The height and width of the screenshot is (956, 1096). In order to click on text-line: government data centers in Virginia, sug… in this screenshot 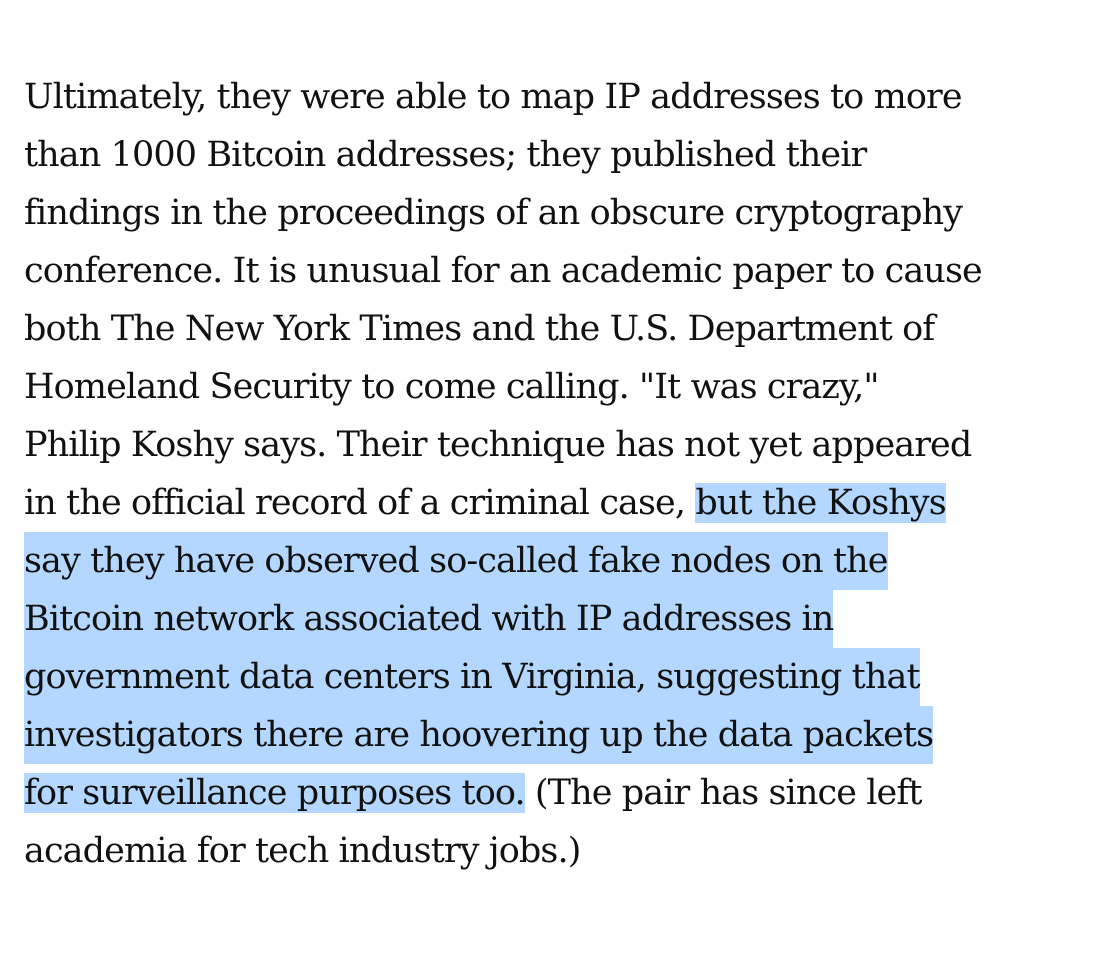, I will do `click(554, 677)`.